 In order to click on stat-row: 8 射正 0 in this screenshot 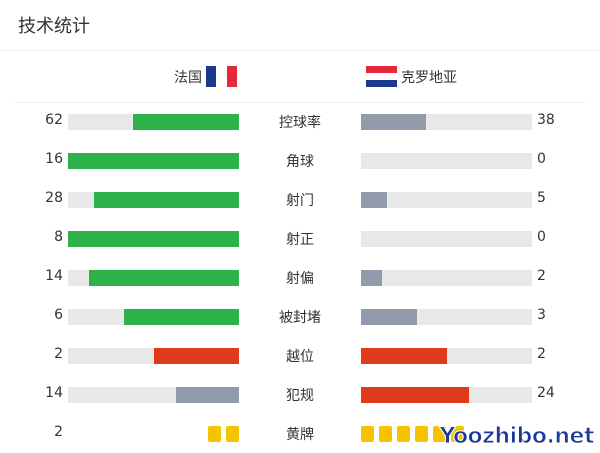, I will do `click(300, 238)`.